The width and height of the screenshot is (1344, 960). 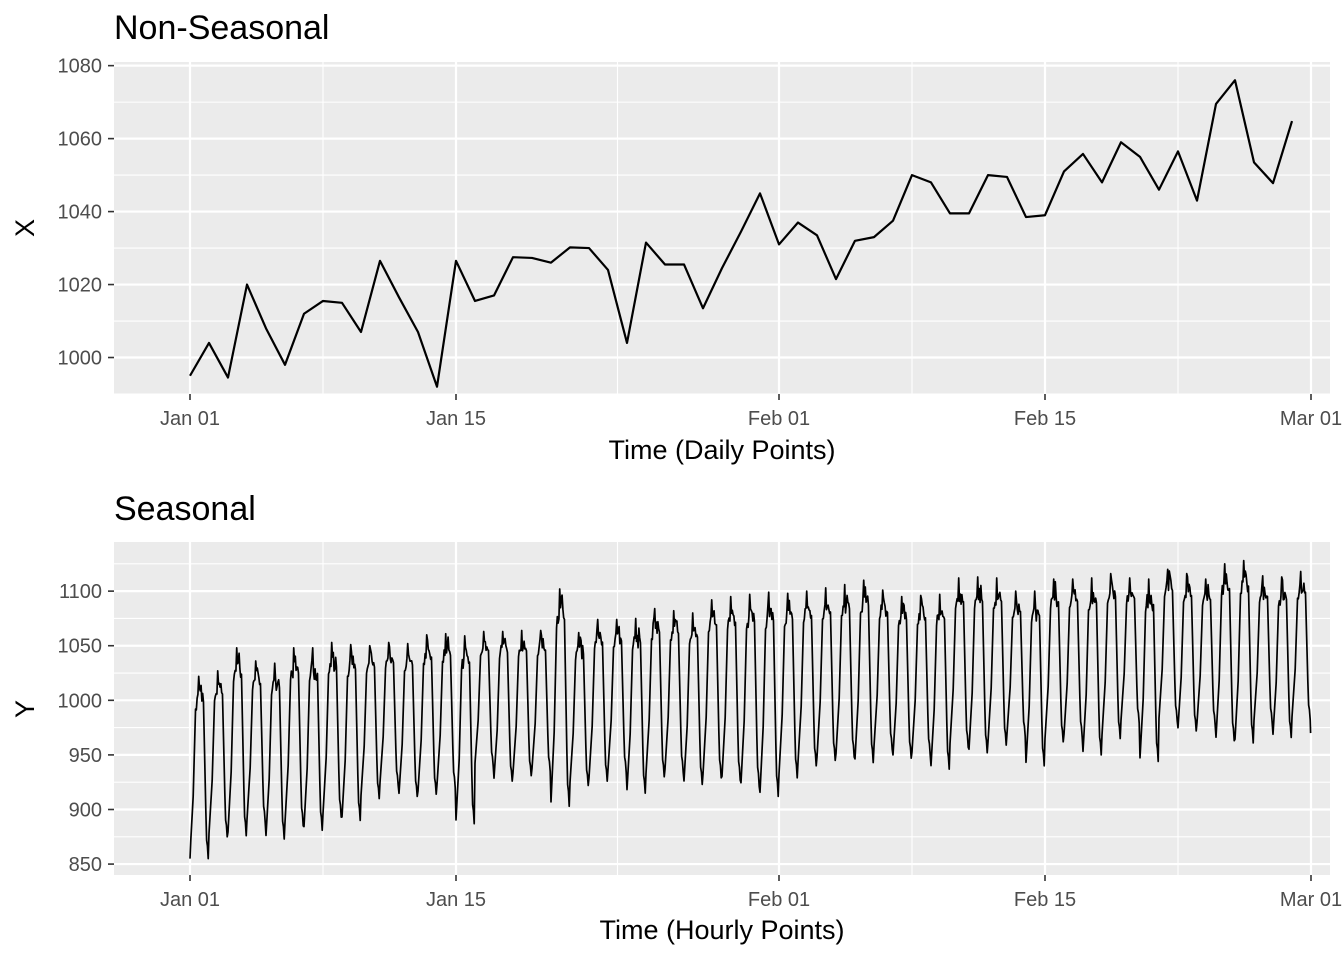 I want to click on y-axis-non-seasonal: 1000 1020 1040 1060 1080, so click(x=86, y=213).